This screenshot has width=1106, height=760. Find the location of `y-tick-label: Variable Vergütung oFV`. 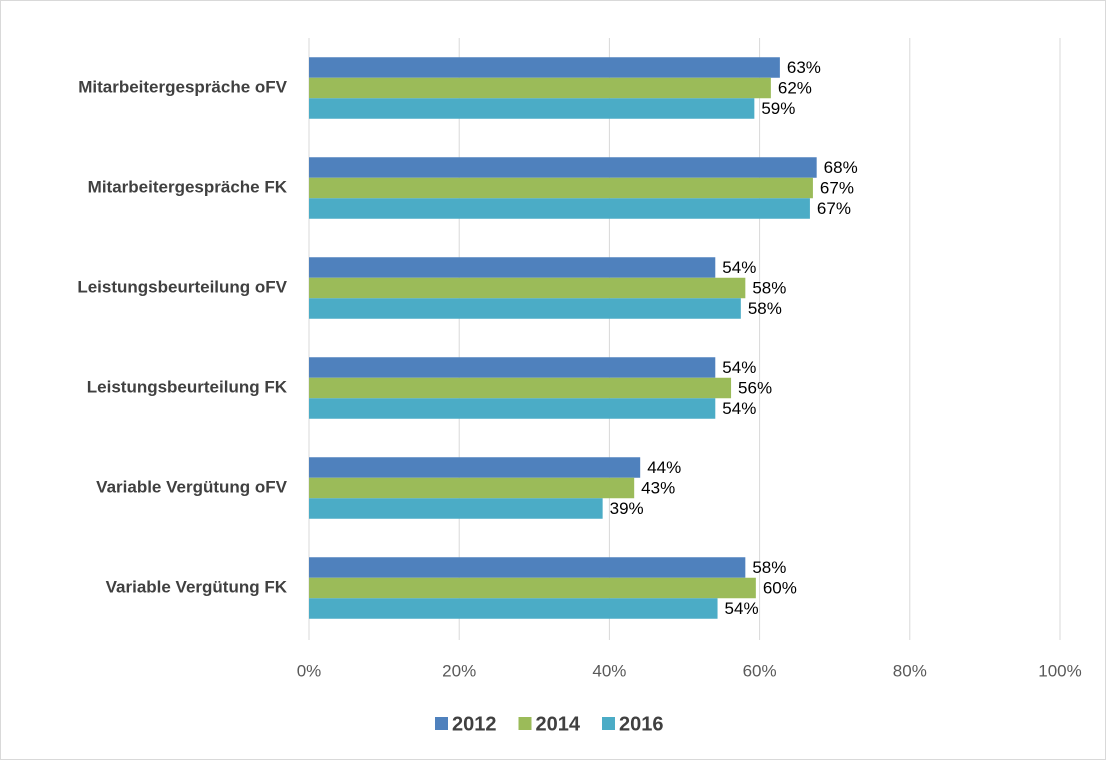

y-tick-label: Variable Vergütung oFV is located at coordinates (191, 486).